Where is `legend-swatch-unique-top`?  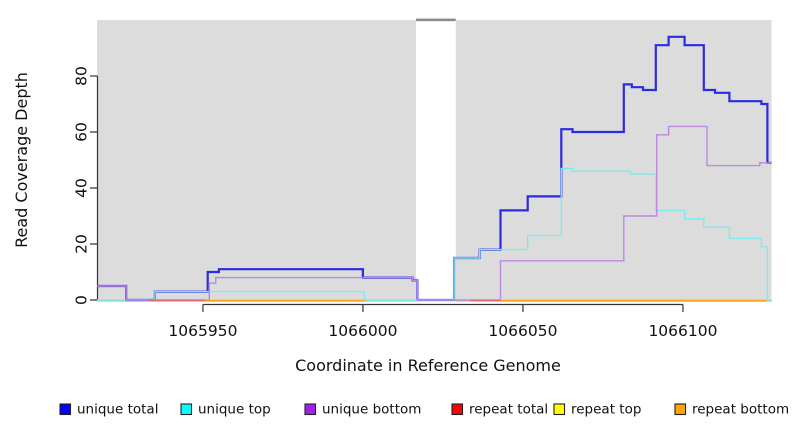
legend-swatch-unique-top is located at coordinates (186, 409).